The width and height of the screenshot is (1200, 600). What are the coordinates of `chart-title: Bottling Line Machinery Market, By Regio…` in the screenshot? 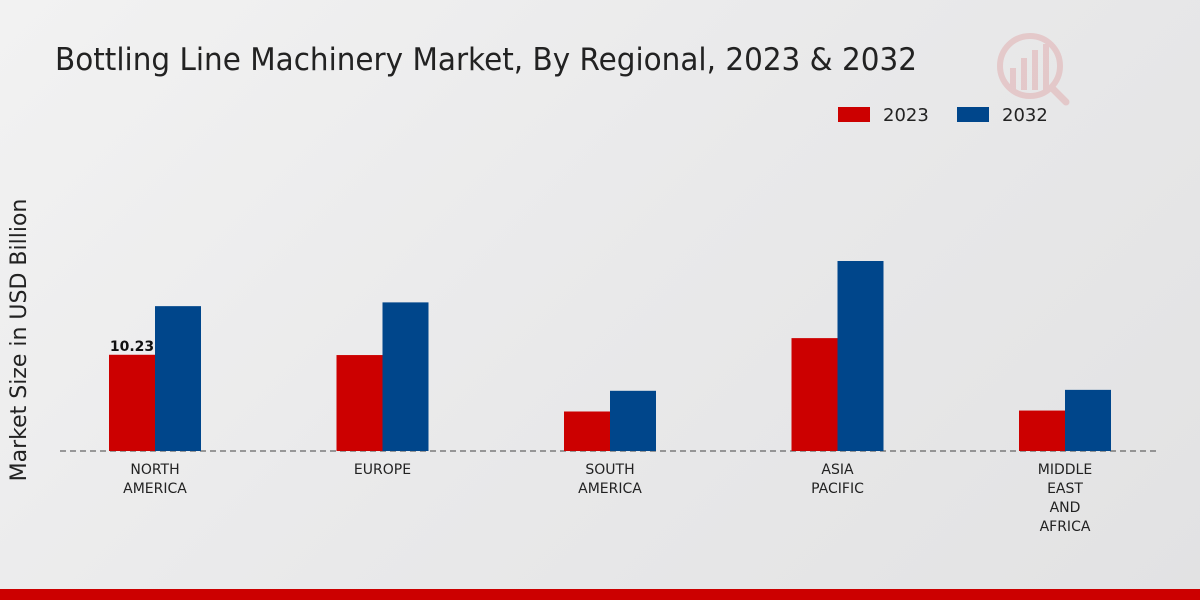 It's located at (486, 60).